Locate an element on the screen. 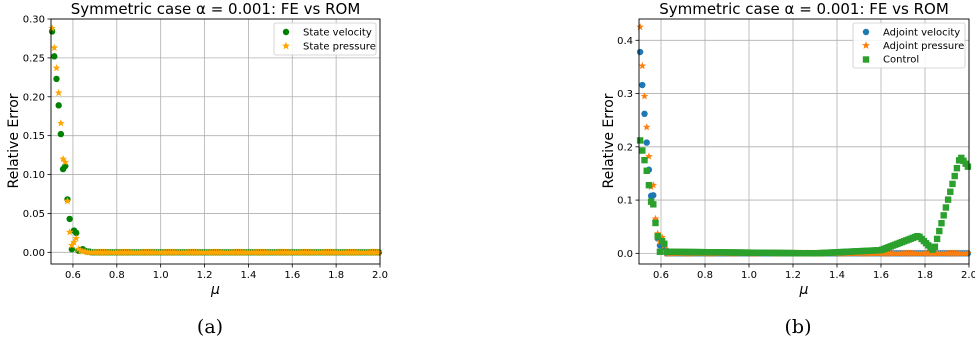 The width and height of the screenshot is (975, 343). legend-label-control: Control is located at coordinates (901, 60).